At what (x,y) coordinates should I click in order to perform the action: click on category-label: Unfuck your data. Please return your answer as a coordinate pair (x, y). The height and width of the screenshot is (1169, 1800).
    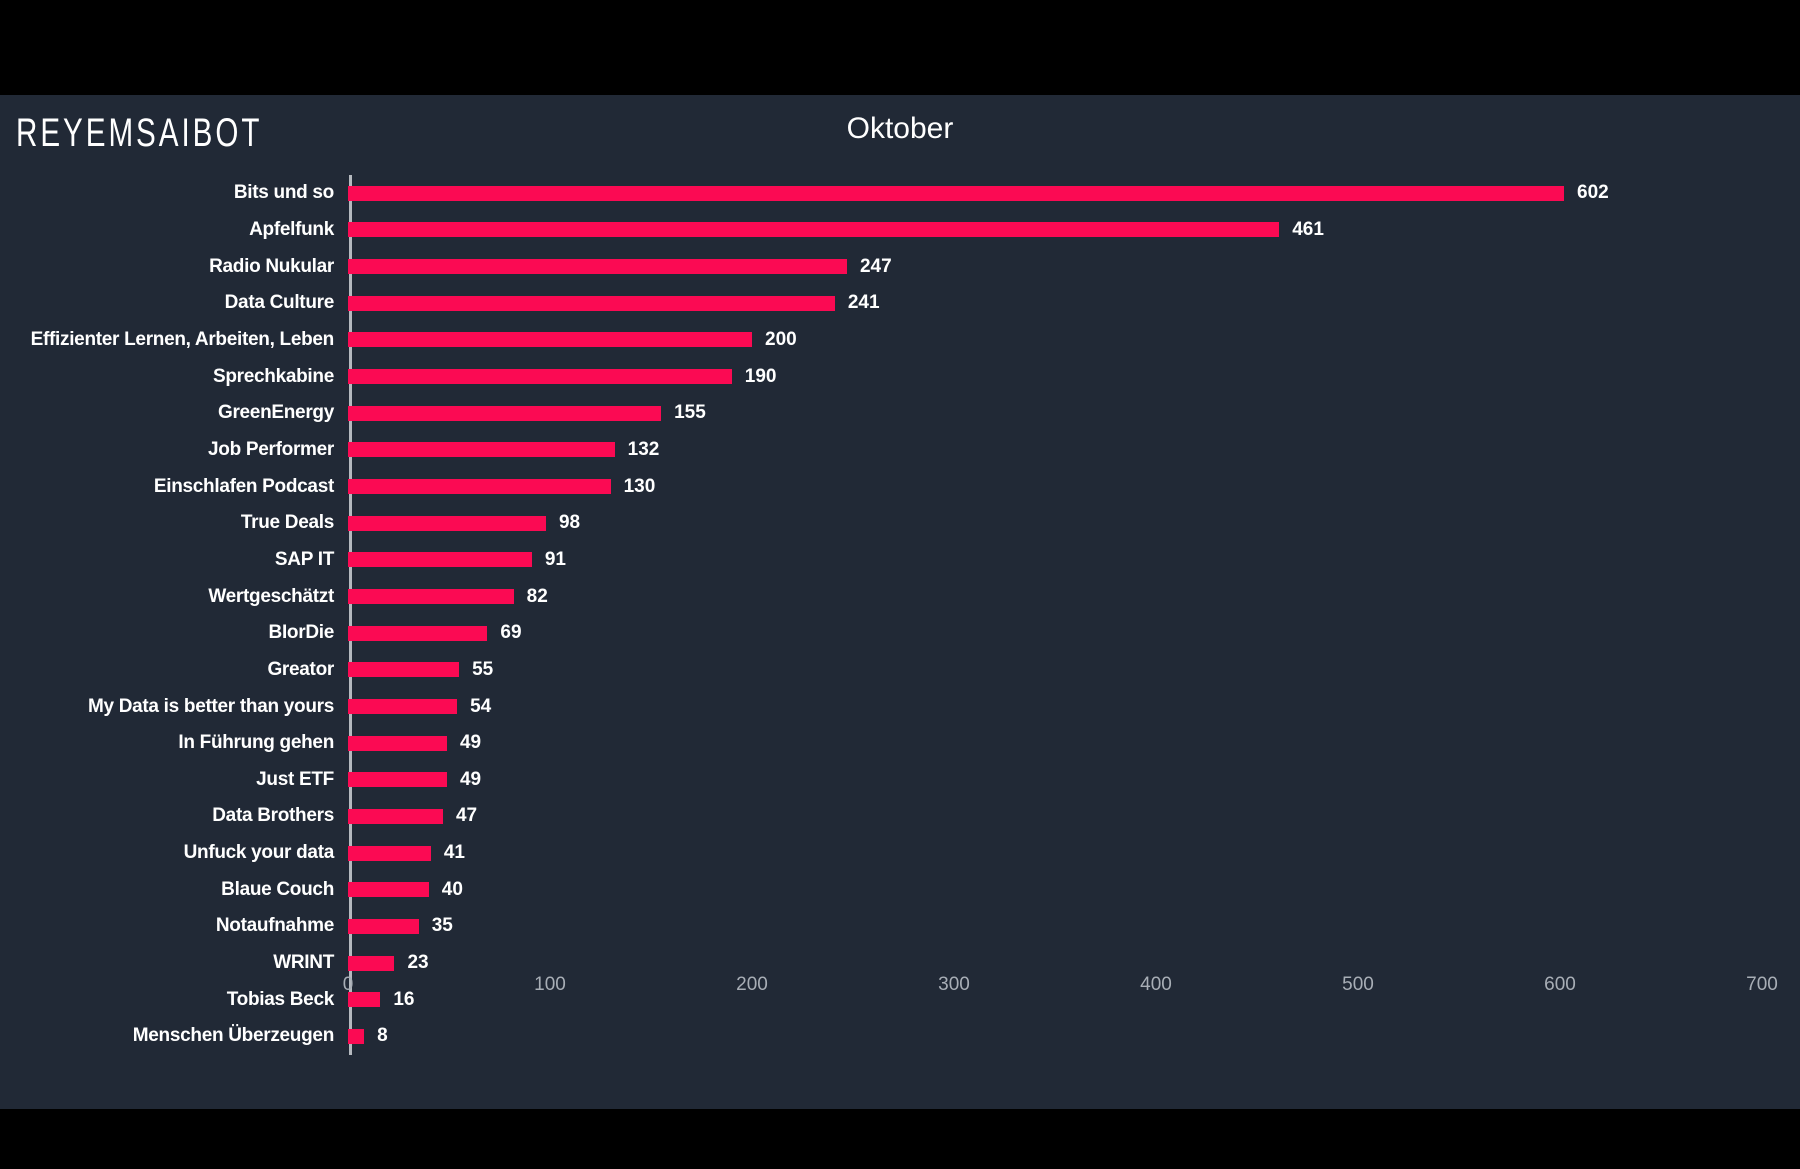
    Looking at the image, I should click on (259, 853).